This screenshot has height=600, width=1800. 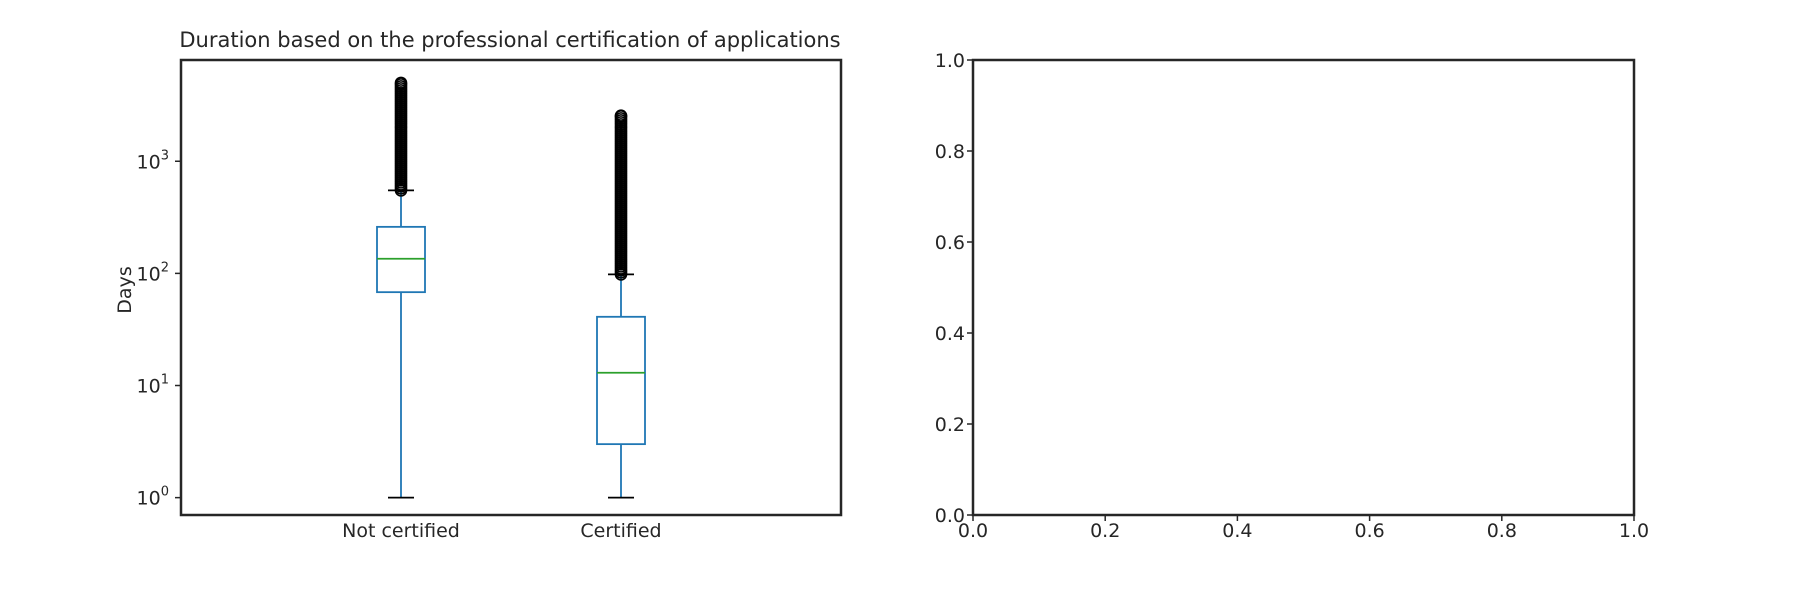 I want to click on boxes-layer, so click(x=511, y=287).